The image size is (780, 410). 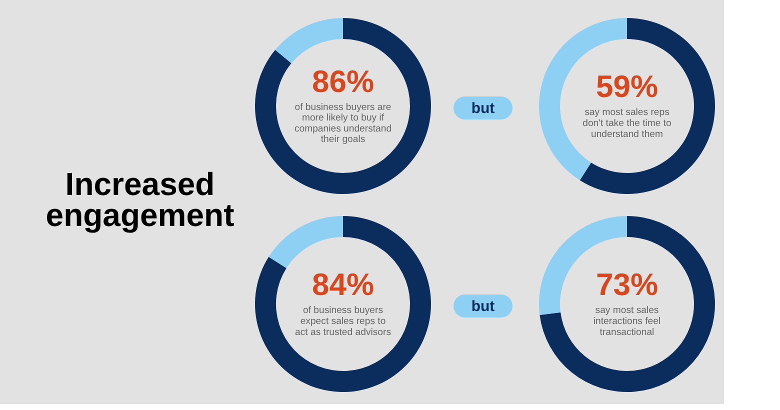 What do you see at coordinates (627, 86) in the screenshot?
I see `data-label: 59%` at bounding box center [627, 86].